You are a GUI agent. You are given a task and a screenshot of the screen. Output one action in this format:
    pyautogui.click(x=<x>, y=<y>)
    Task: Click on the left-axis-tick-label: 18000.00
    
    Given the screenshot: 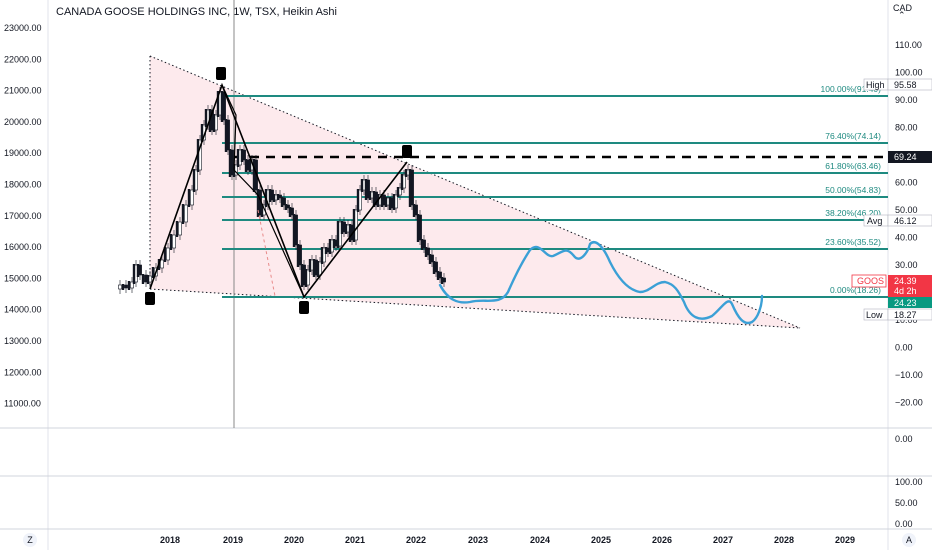 What is the action you would take?
    pyautogui.click(x=23, y=185)
    